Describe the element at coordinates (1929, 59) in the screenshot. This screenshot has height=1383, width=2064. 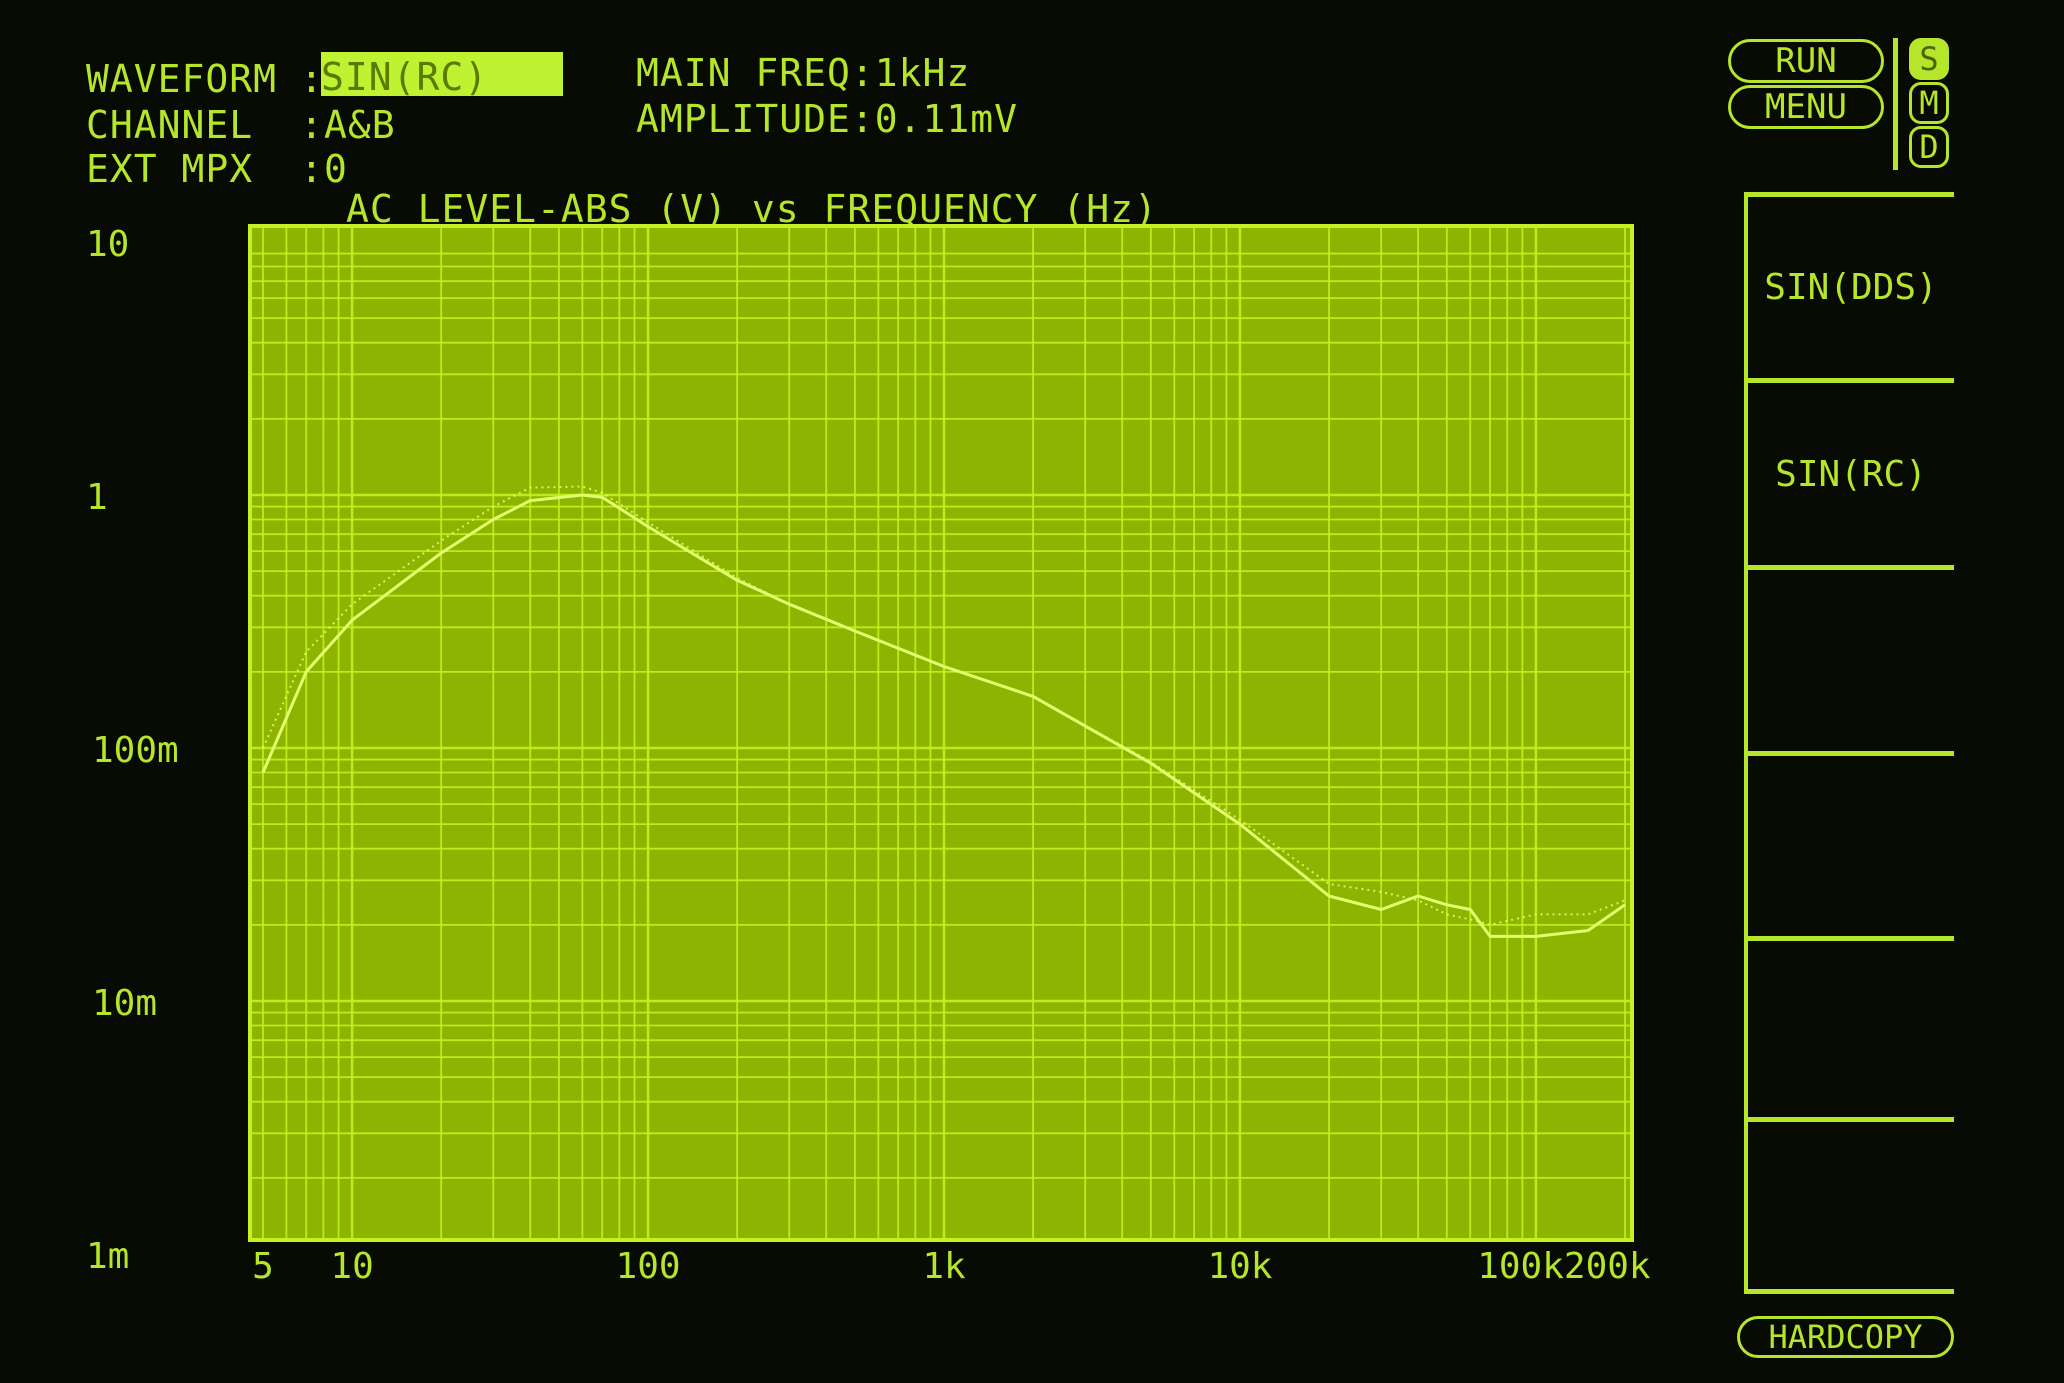
I see `mode-s-button: S` at that location.